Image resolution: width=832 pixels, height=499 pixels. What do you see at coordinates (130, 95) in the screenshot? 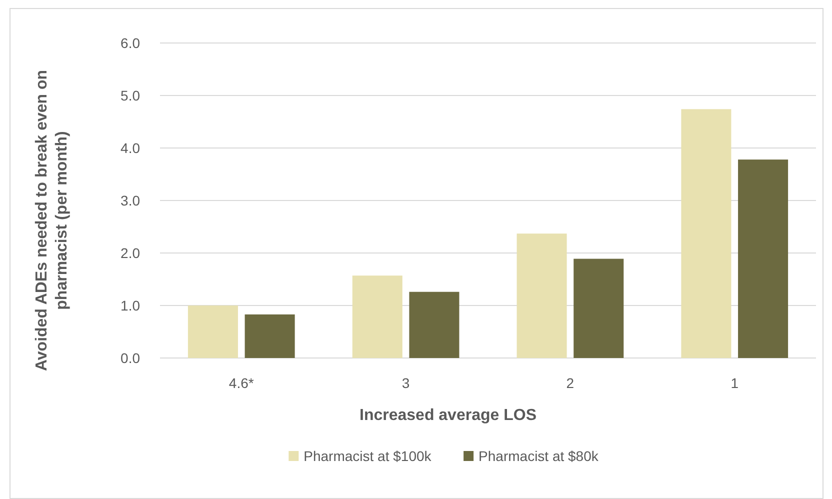
I see `y-tick-label: 5.0` at bounding box center [130, 95].